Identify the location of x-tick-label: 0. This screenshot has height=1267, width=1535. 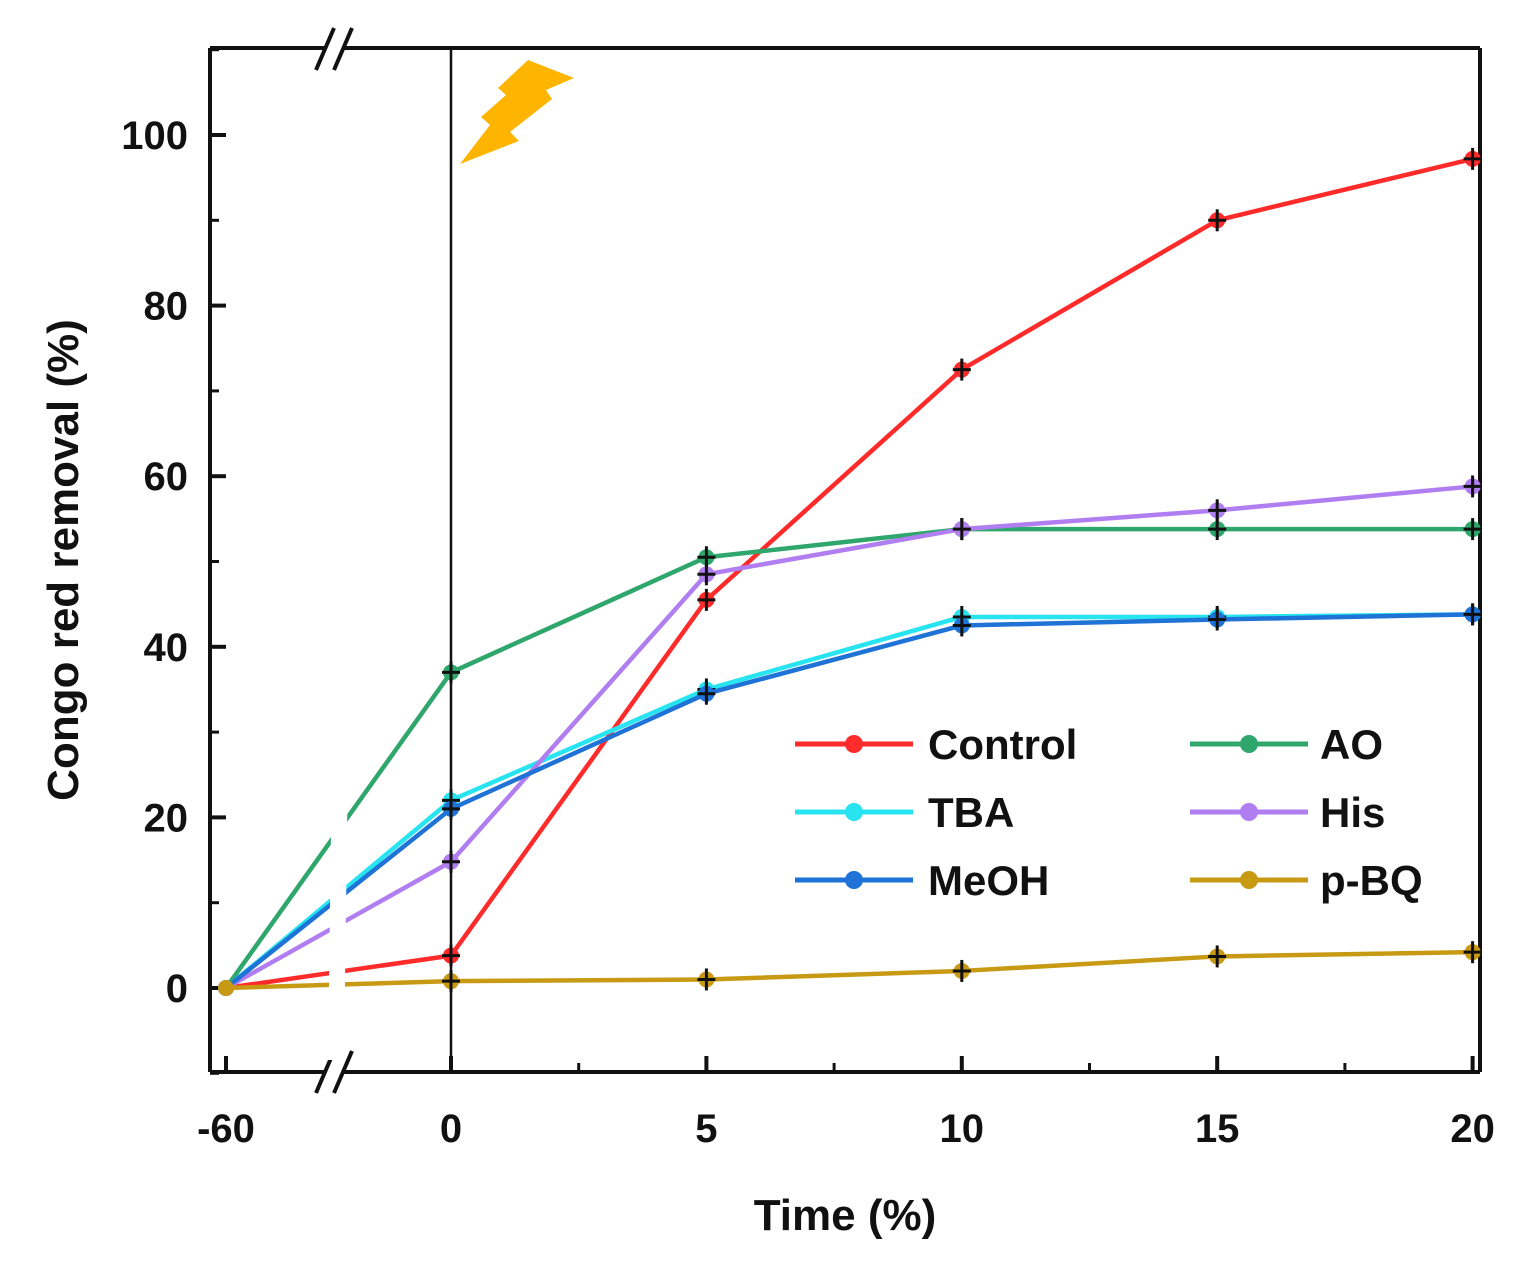
(451, 1129).